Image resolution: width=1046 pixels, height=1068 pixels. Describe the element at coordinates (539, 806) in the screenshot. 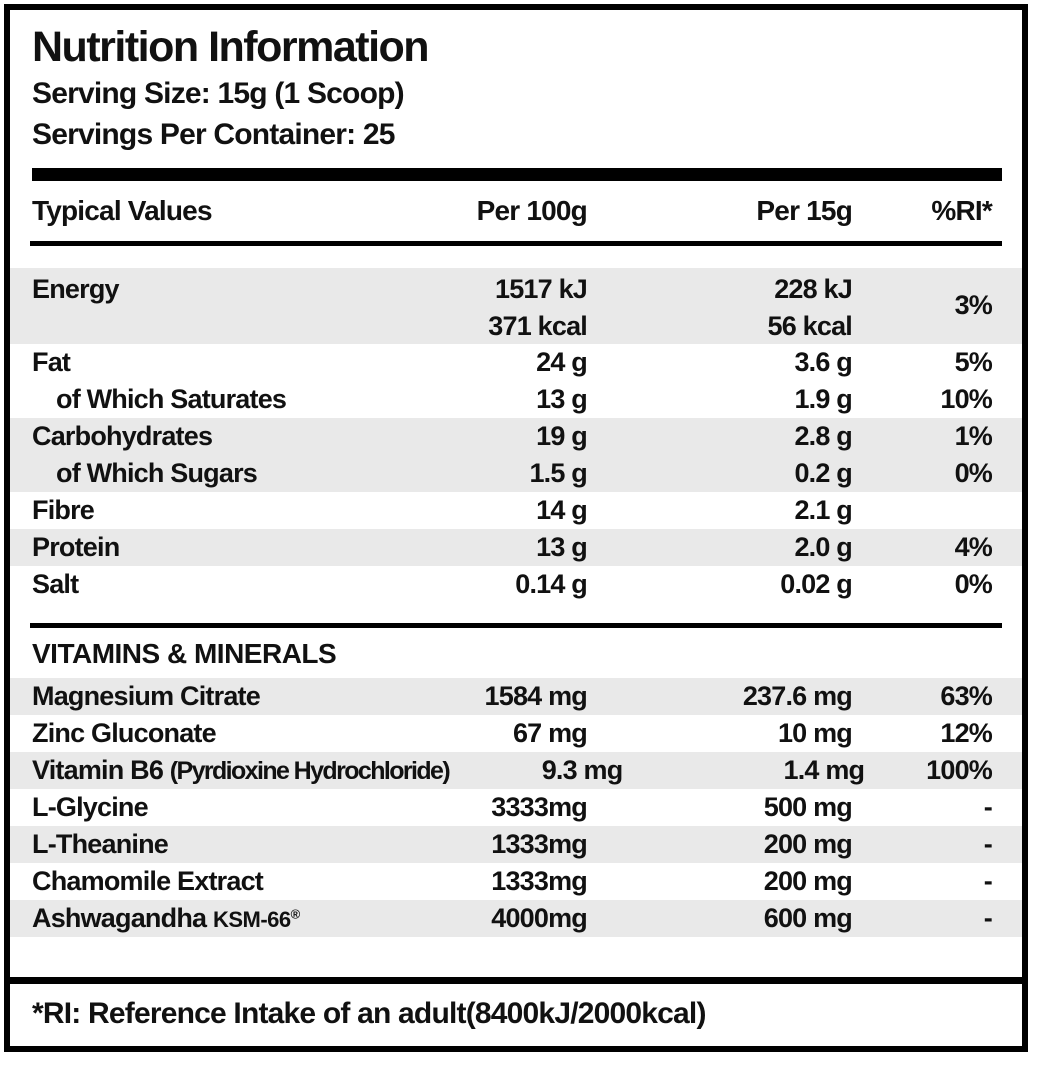

I see `value-per-100g: 3333mg` at that location.